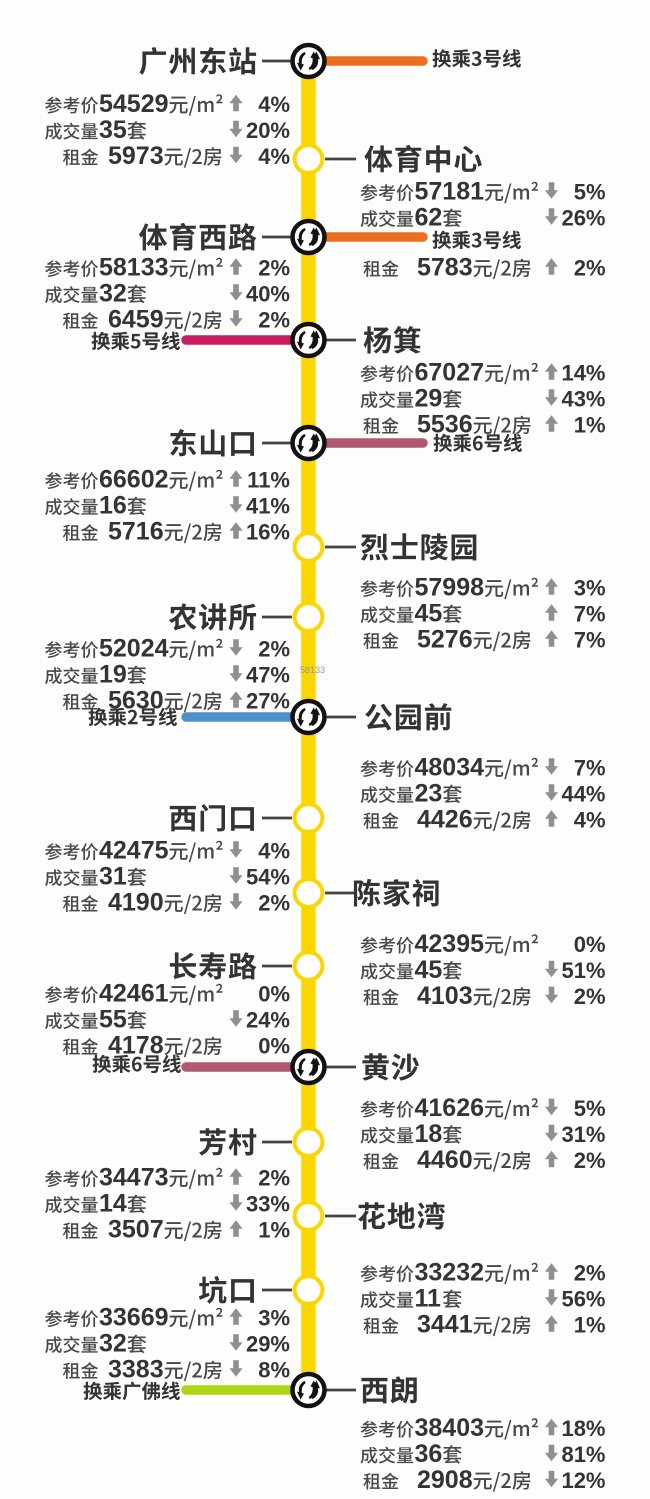 The width and height of the screenshot is (650, 1499). Describe the element at coordinates (583, 399) in the screenshot. I see `svg-text: 43%` at that location.